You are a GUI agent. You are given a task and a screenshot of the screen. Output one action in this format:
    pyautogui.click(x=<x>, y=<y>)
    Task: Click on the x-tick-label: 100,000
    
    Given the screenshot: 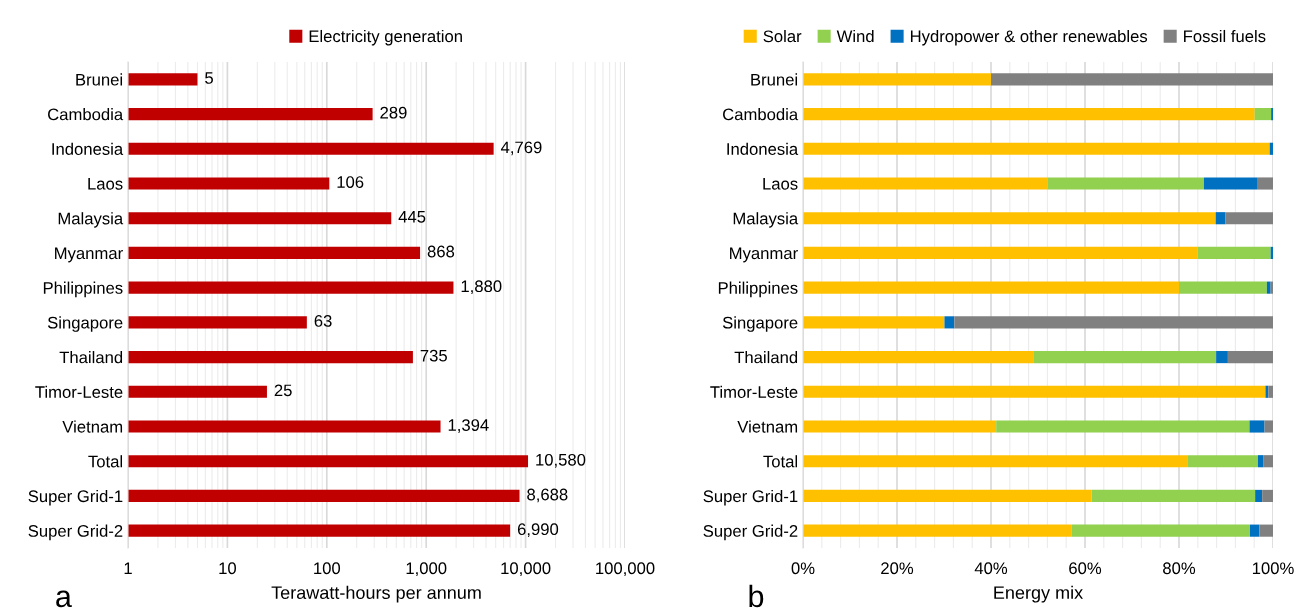 What is the action you would take?
    pyautogui.click(x=625, y=569)
    